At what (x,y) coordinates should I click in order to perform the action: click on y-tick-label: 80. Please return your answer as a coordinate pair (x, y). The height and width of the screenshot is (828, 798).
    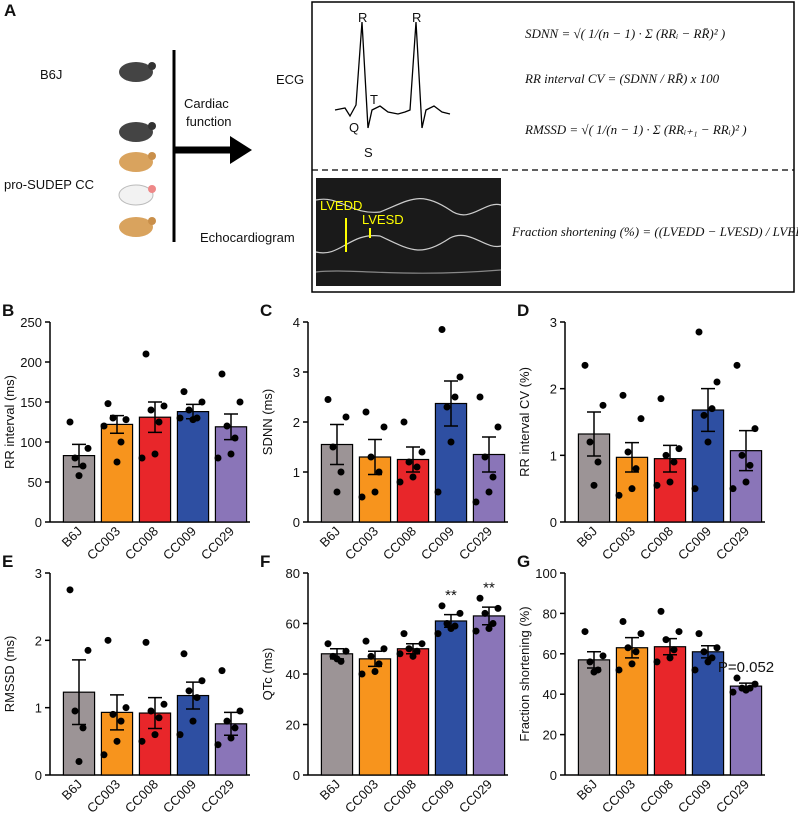
    Looking at the image, I should click on (293, 573).